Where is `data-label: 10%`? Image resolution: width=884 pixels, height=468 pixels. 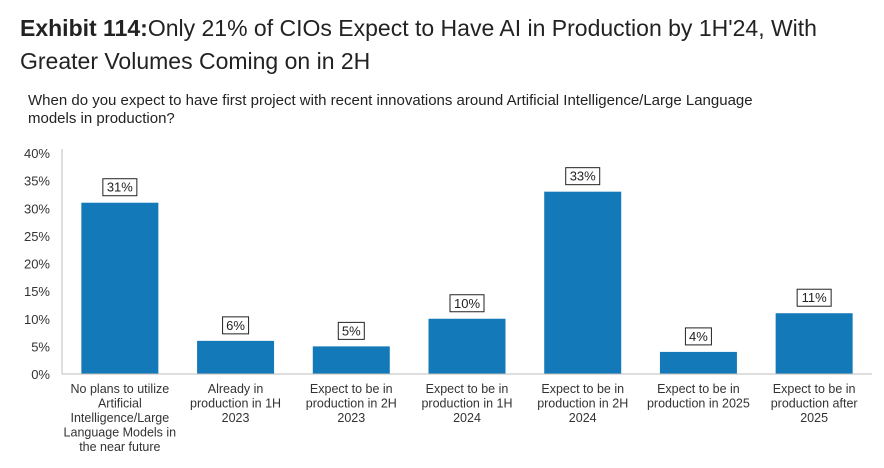 data-label: 10% is located at coordinates (467, 303).